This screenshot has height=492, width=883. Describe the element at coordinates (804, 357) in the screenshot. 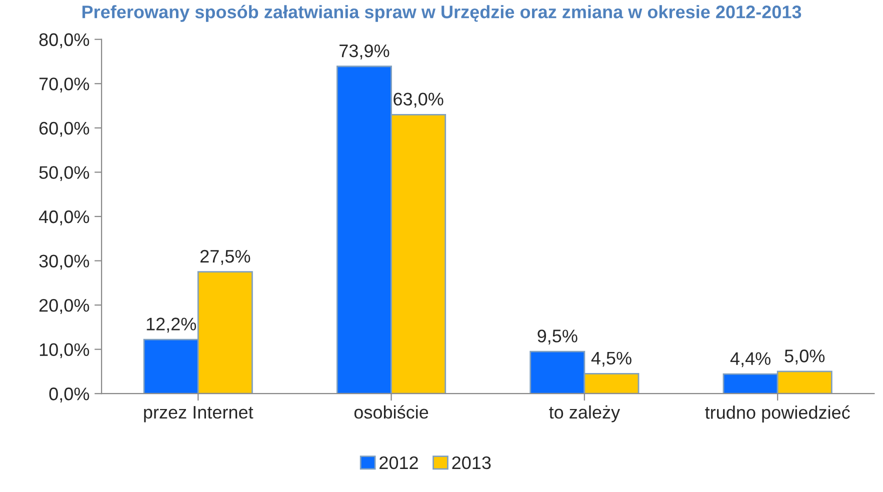

I see `data-label: 5,0%` at that location.